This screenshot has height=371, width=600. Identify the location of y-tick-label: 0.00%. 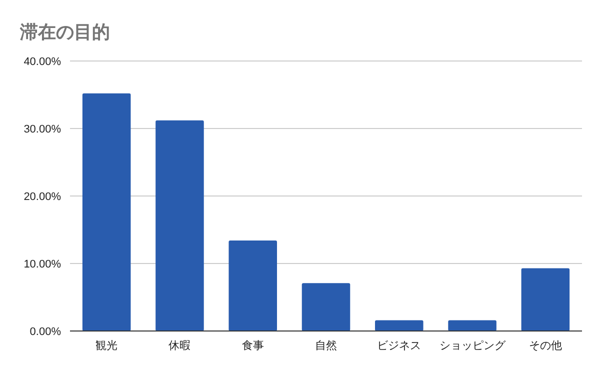
(46, 332).